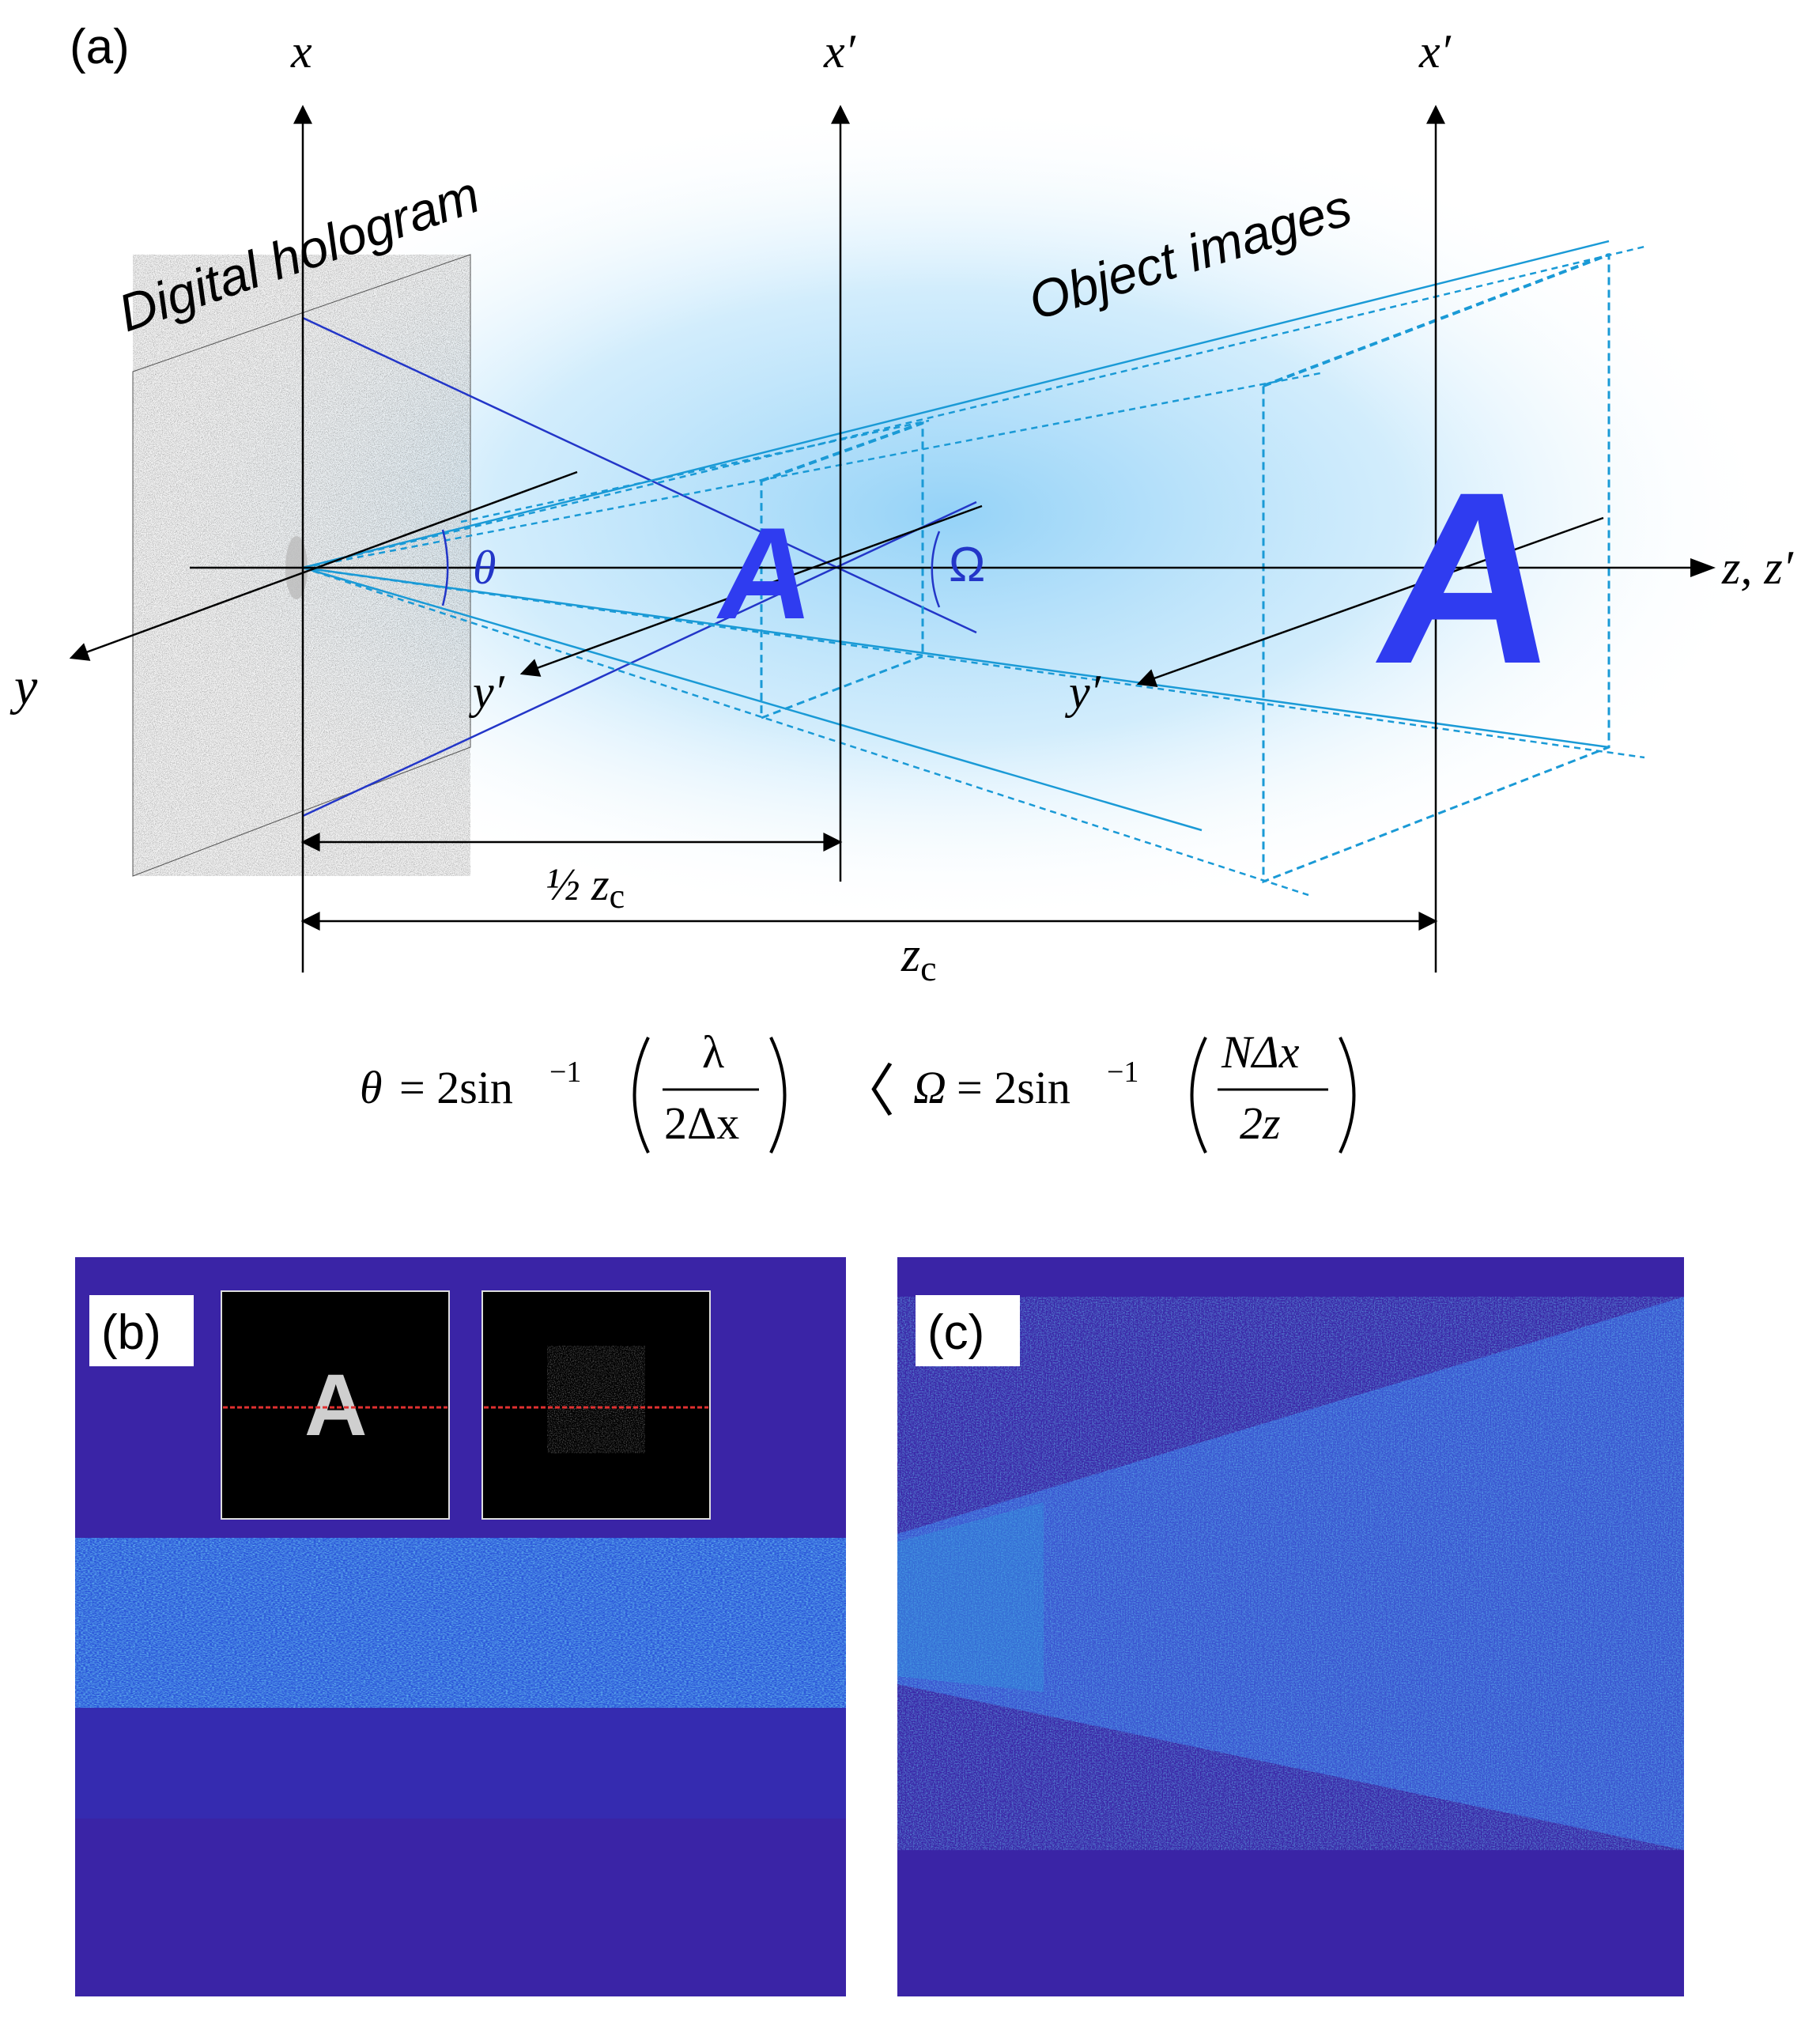 The height and width of the screenshot is (2017, 1820). Describe the element at coordinates (596, 1399) in the screenshot. I see `inset-defocused-blob` at that location.